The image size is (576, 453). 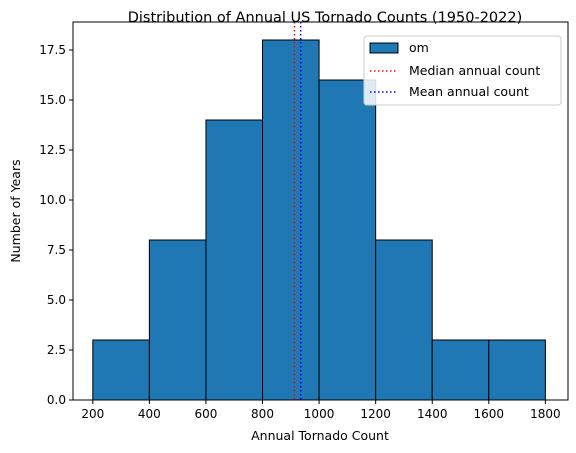 I want to click on legend-patch-om, so click(x=384, y=48).